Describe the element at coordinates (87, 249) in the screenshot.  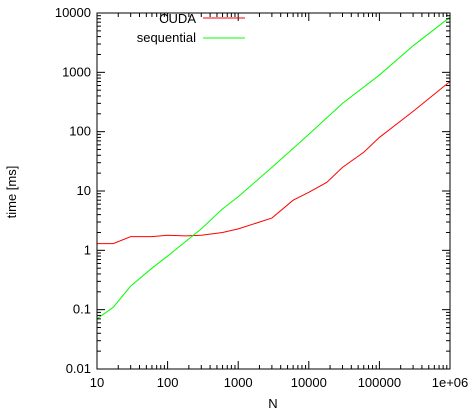
I see `y-tick-label: 1` at that location.